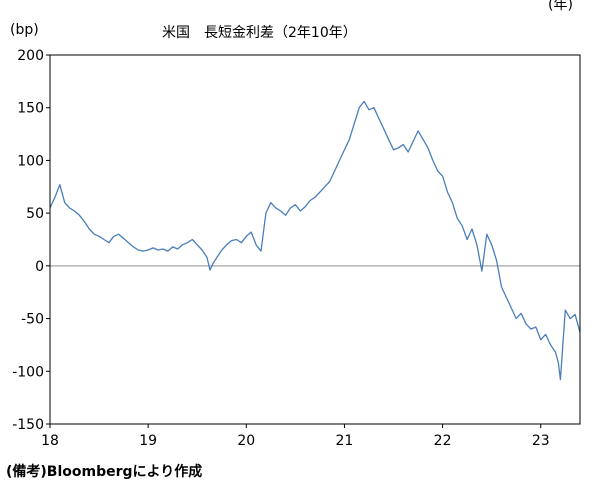 This screenshot has height=488, width=604. Describe the element at coordinates (39, 267) in the screenshot. I see `y-tick-label: 0` at that location.